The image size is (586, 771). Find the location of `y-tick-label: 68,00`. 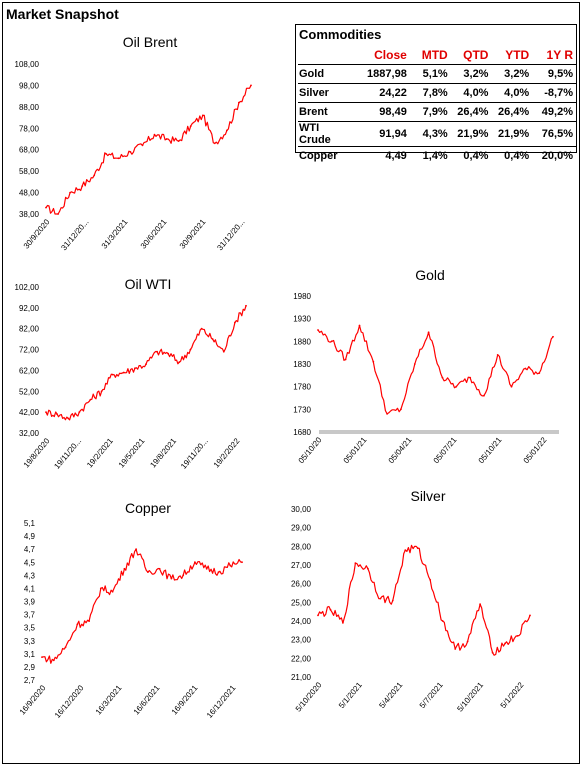

y-tick-label: 68,00 is located at coordinates (29, 150).